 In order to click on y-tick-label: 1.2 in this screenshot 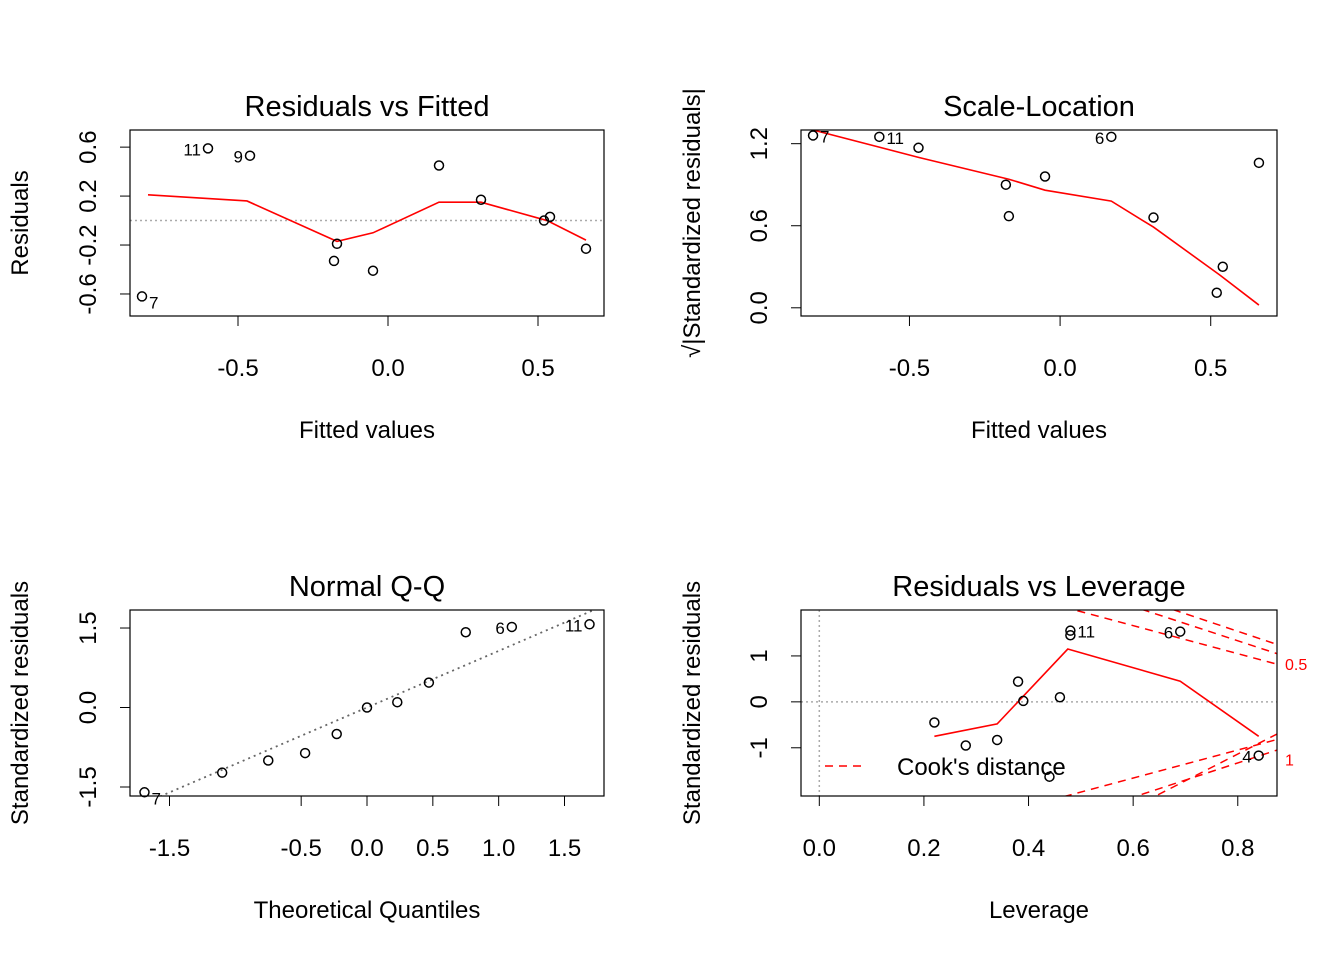, I will do `click(759, 143)`.